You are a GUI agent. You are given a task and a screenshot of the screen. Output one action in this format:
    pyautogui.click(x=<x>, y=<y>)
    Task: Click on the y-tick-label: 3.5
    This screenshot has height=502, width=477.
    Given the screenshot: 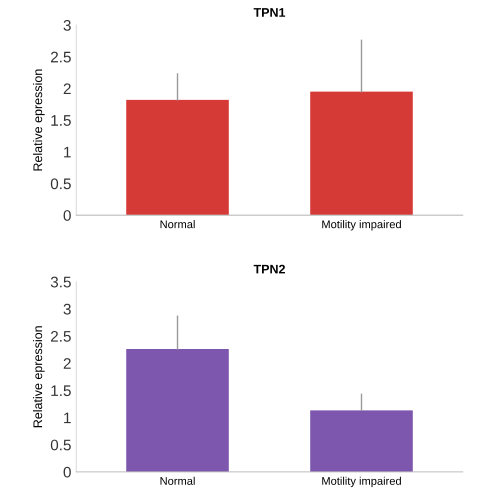 What is the action you would take?
    pyautogui.click(x=60, y=282)
    